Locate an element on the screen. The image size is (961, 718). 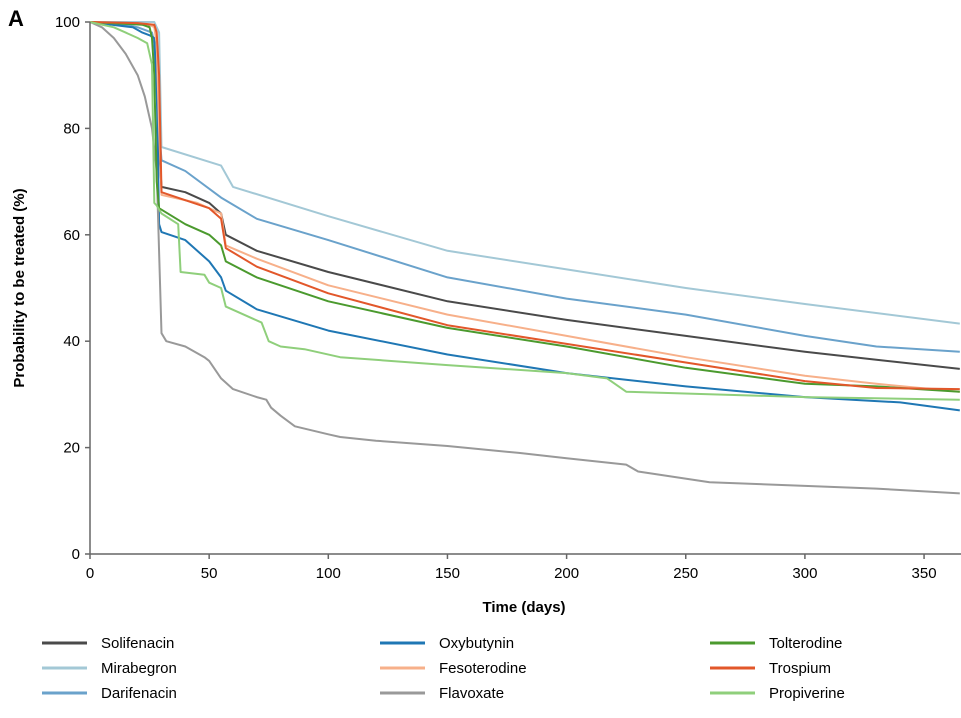
legend-item-mirabegron: Mirabegron is located at coordinates (109, 668).